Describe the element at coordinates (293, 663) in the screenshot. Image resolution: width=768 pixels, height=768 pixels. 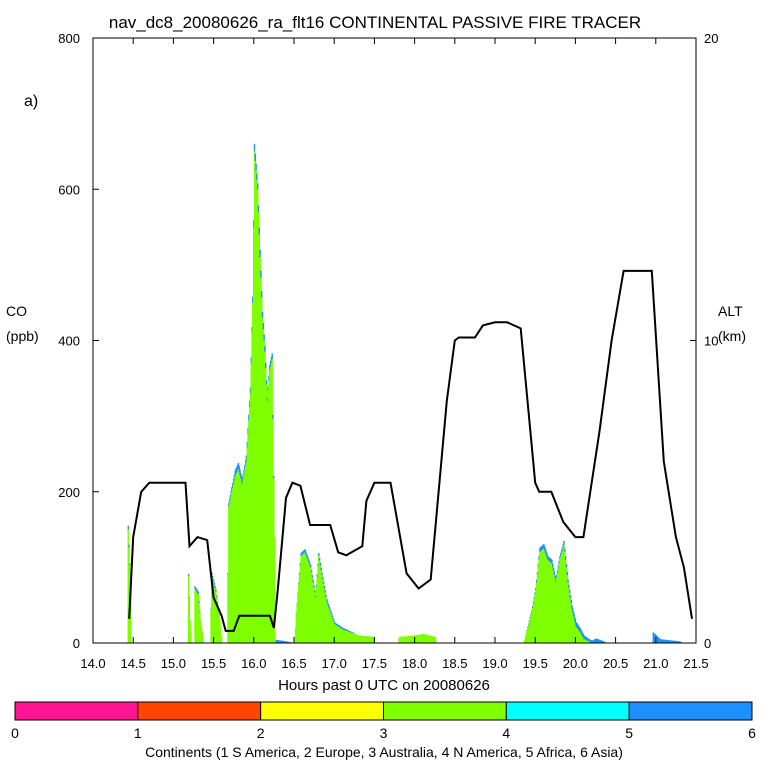
I see `x-tick-label: 16.5` at that location.